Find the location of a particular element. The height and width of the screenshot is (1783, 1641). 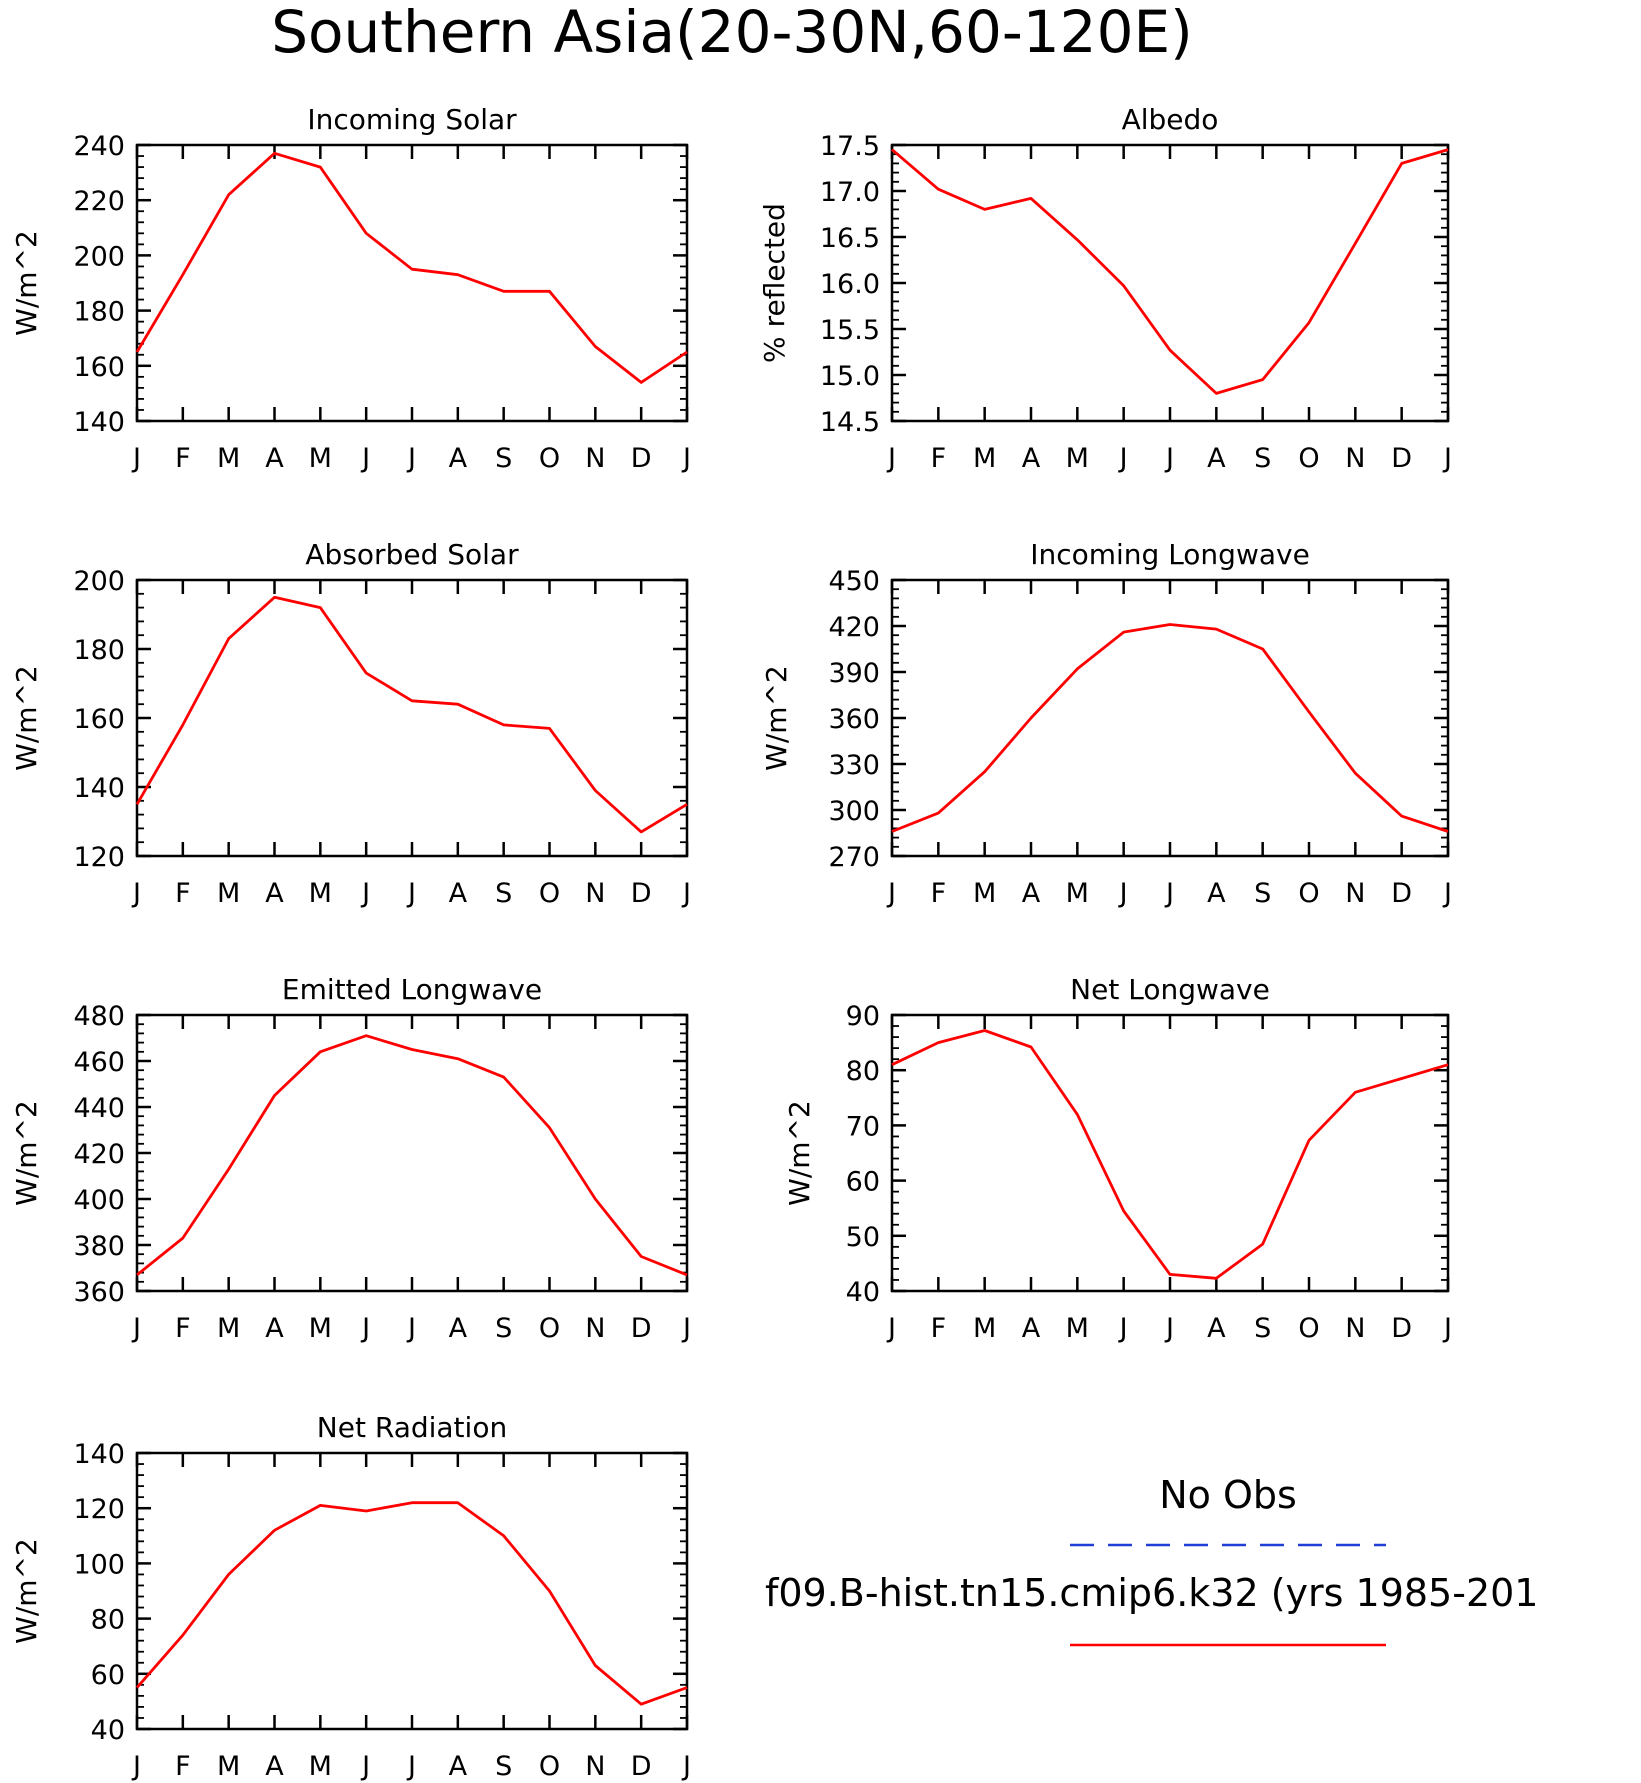

panel-title: Albedo is located at coordinates (1170, 119).